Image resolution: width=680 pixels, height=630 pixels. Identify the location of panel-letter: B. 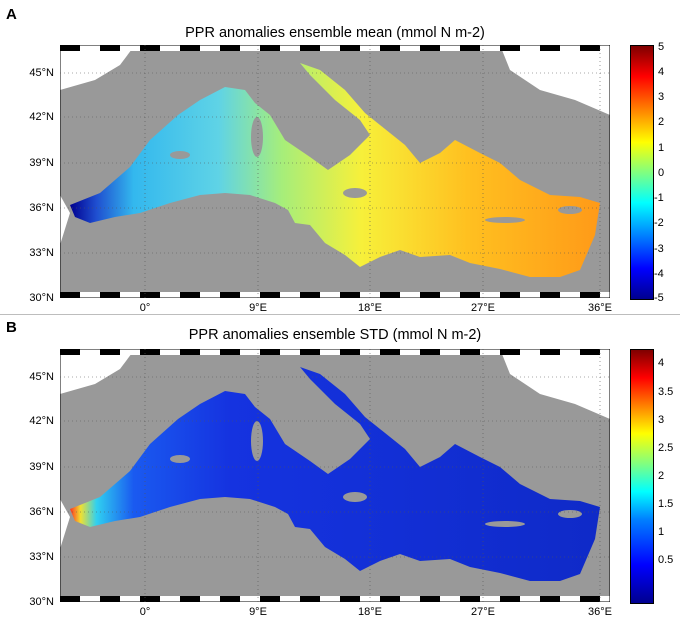
(11, 327).